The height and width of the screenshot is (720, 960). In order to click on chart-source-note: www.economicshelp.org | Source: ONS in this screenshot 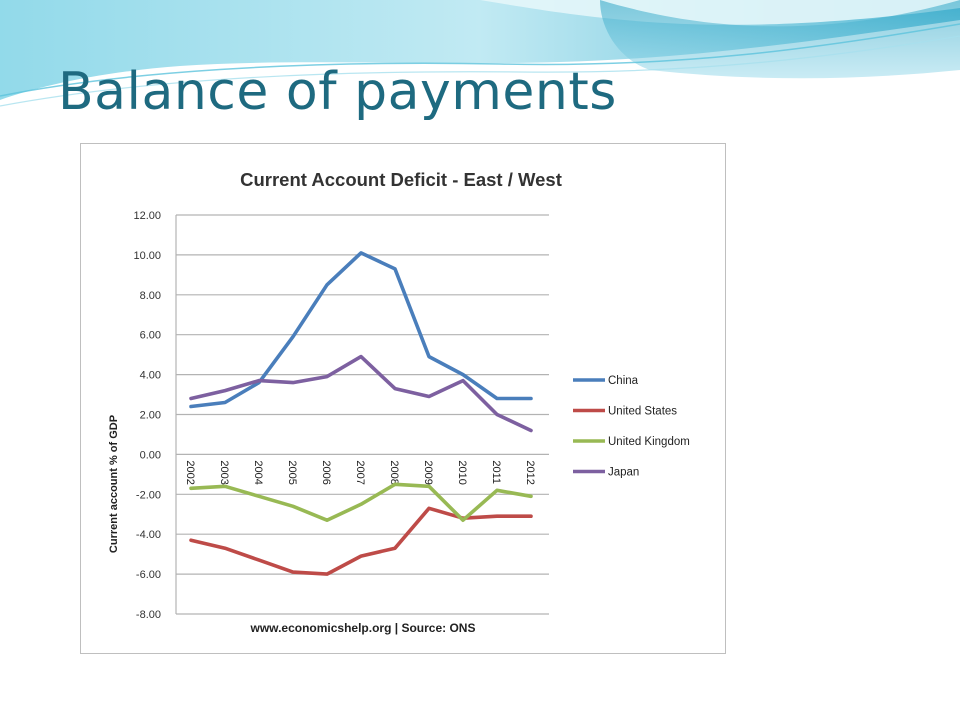, I will do `click(363, 628)`.